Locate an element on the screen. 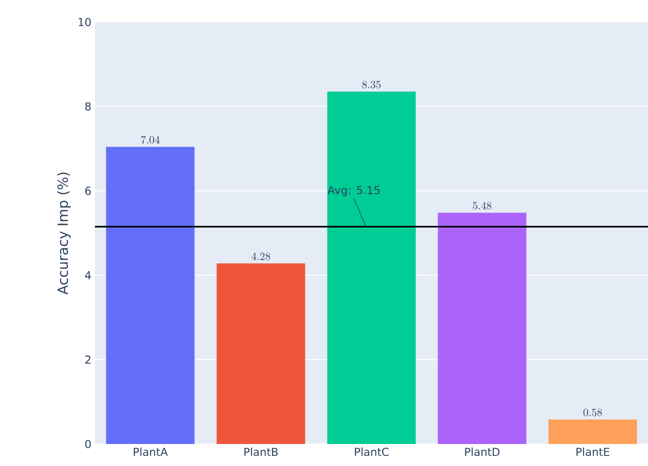 The height and width of the screenshot is (466, 648). x-tick-label: PlantD is located at coordinates (482, 452).